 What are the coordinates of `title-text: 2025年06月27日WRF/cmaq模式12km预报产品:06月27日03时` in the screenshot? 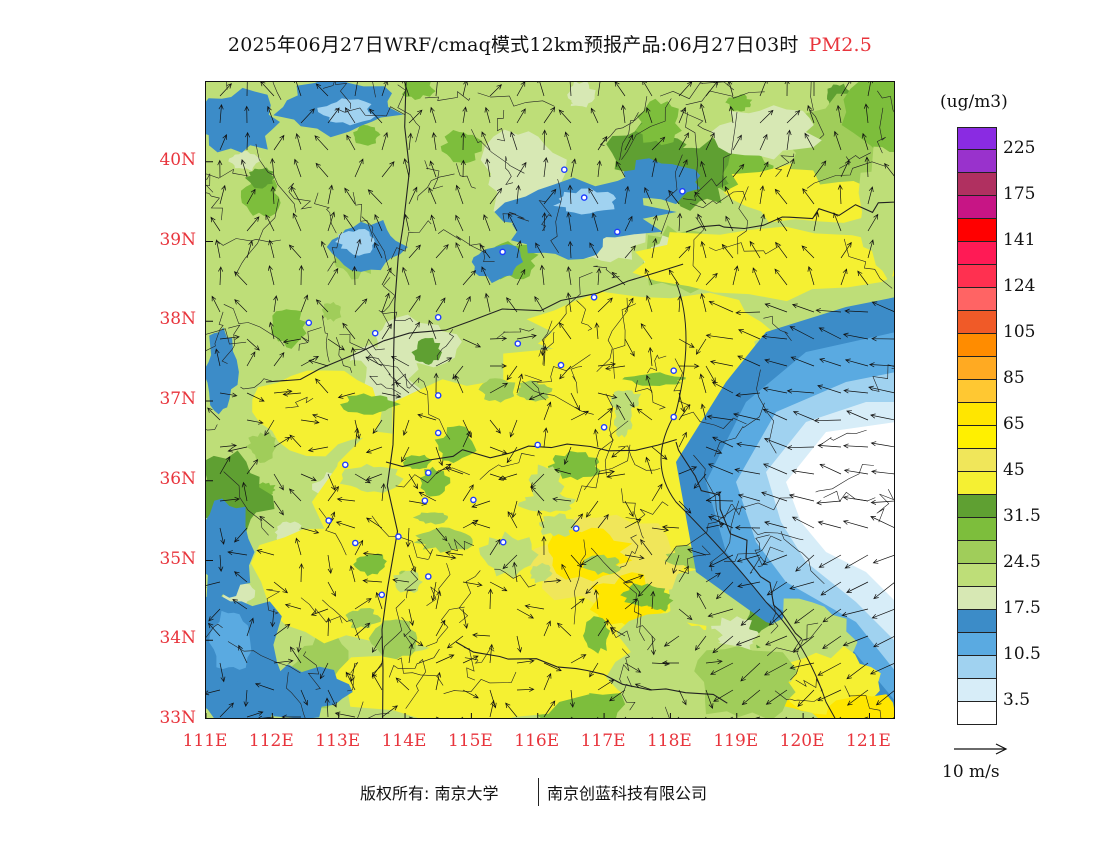 It's located at (513, 45).